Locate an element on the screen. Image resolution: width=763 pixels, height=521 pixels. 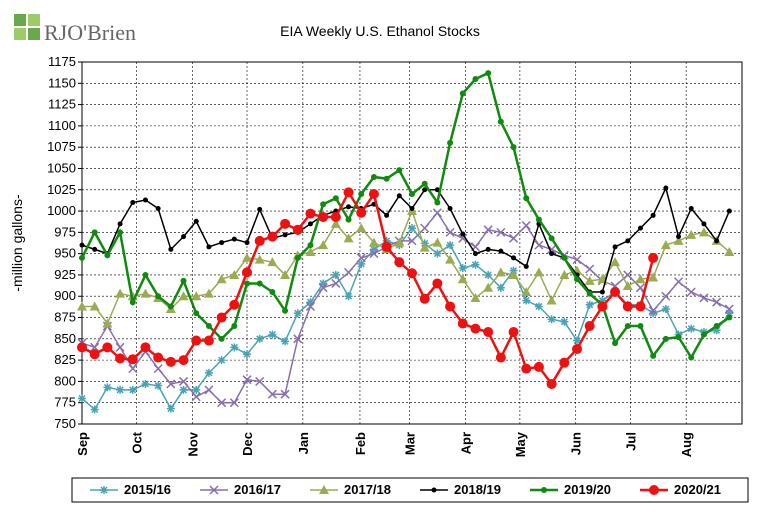
logo-square is located at coordinates (20, 34).